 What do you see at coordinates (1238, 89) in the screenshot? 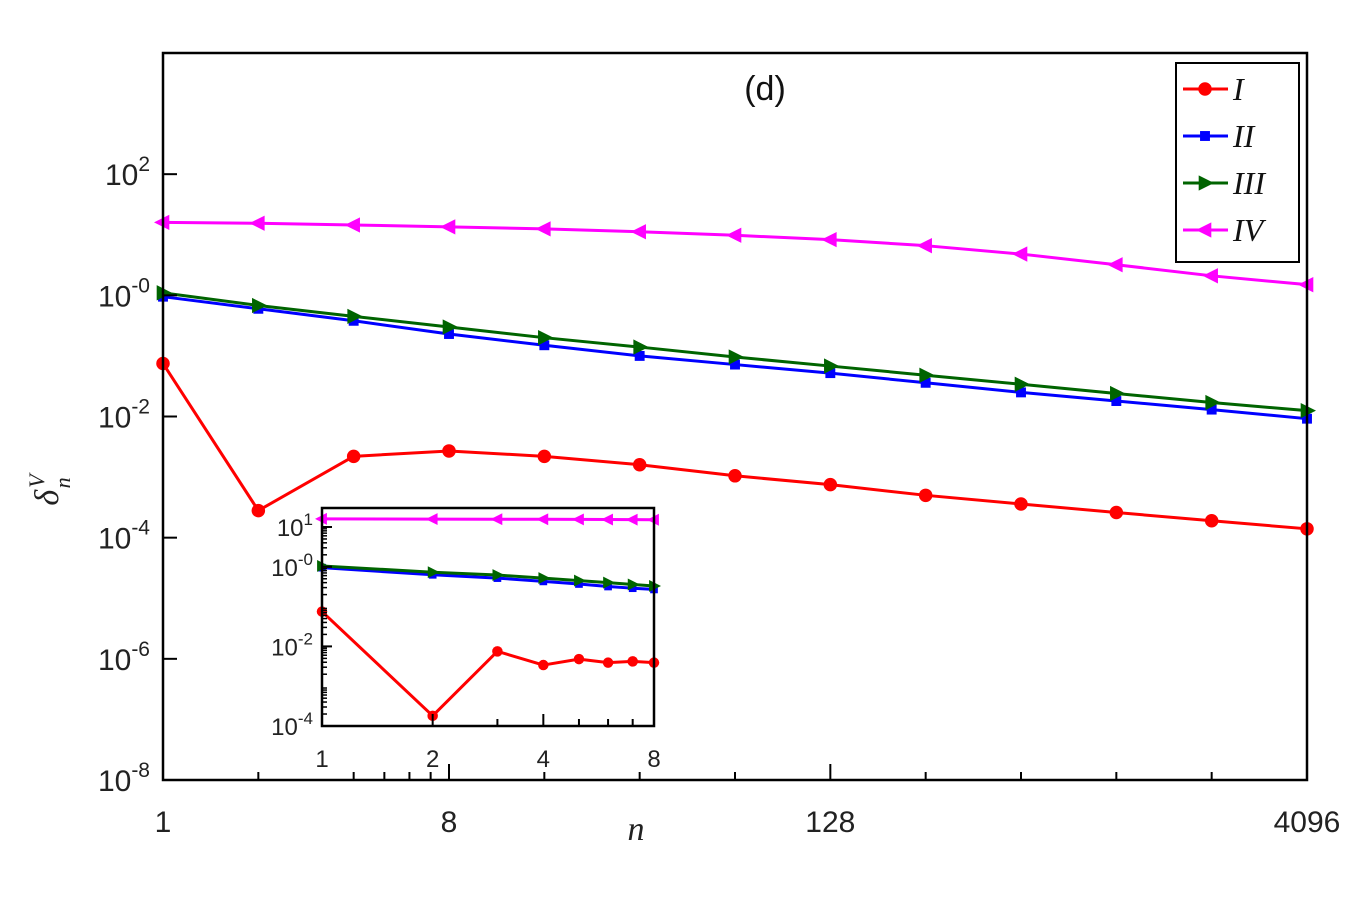
I see `legend-label-i: I` at bounding box center [1238, 89].